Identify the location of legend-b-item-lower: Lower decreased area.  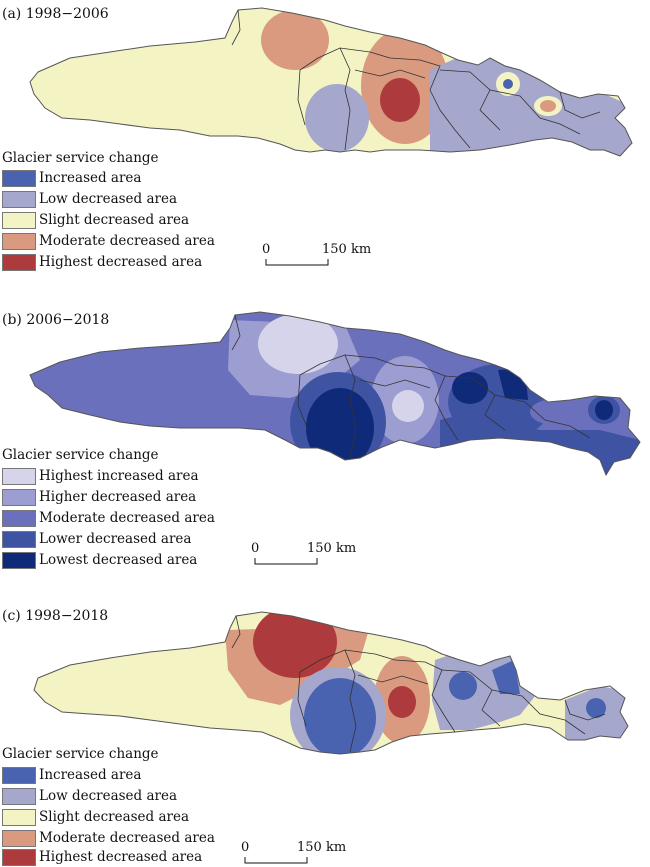
(96, 539).